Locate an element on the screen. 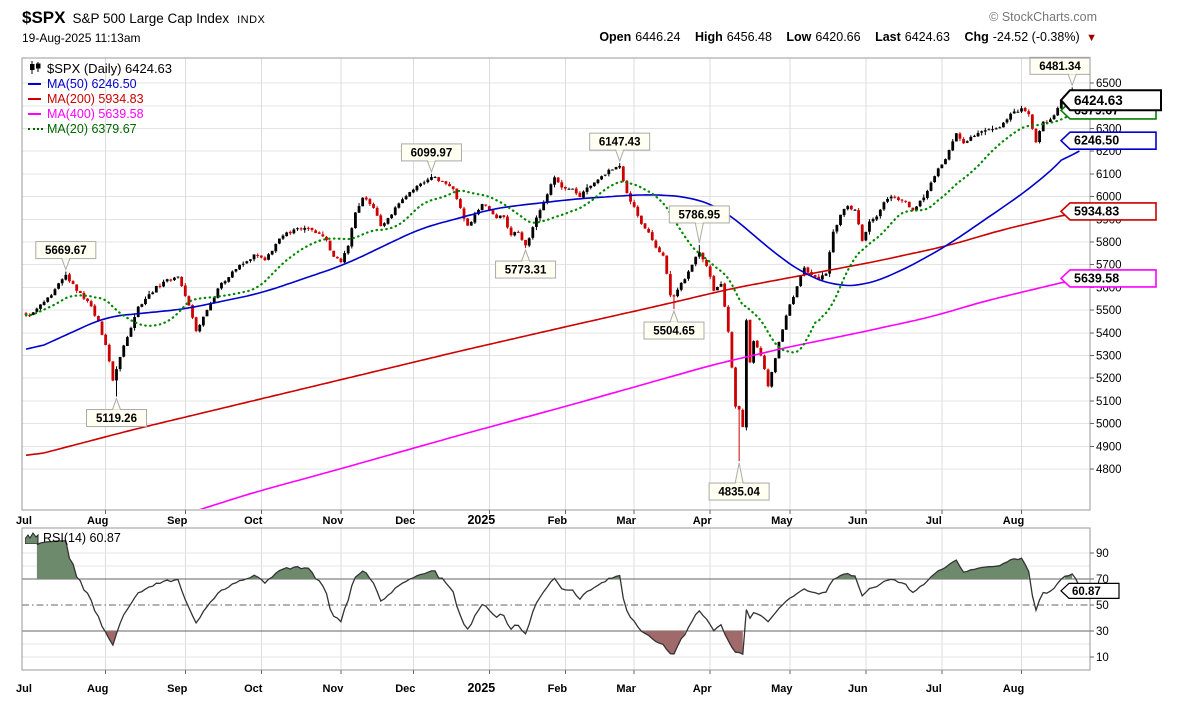 The height and width of the screenshot is (720, 1182). svg-text: 6099.97 is located at coordinates (432, 153).